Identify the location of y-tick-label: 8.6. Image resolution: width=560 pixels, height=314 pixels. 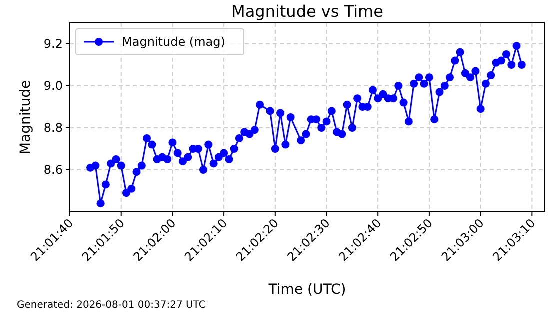
(53, 170).